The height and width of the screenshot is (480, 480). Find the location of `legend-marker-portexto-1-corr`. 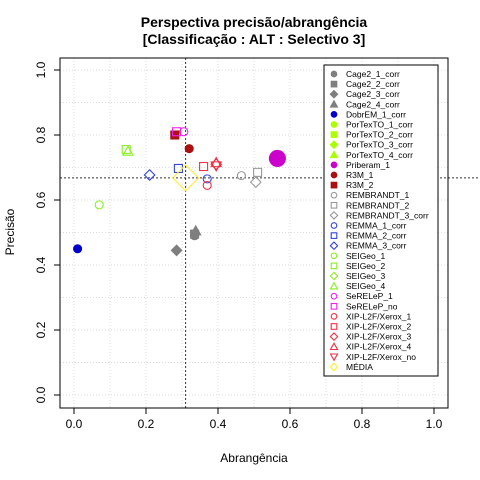

legend-marker-portexto-1-corr is located at coordinates (334, 124).